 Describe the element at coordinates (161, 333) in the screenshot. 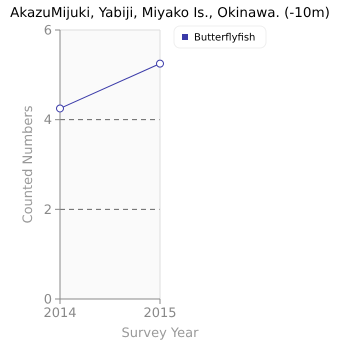

I see `x-axis-title: Survey Year` at that location.